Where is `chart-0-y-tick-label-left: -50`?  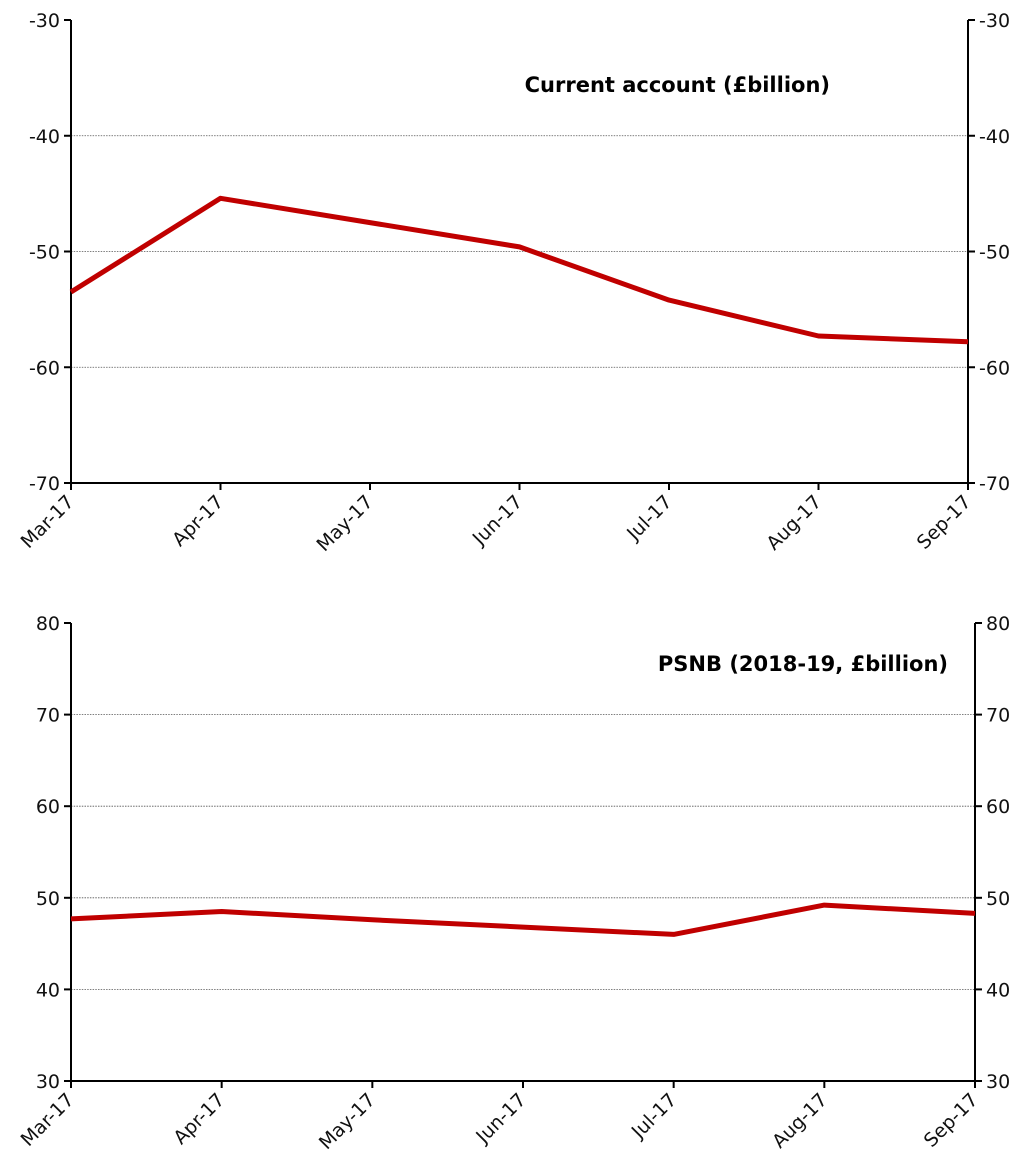
chart-0-y-tick-label-left: -50 is located at coordinates (44, 253).